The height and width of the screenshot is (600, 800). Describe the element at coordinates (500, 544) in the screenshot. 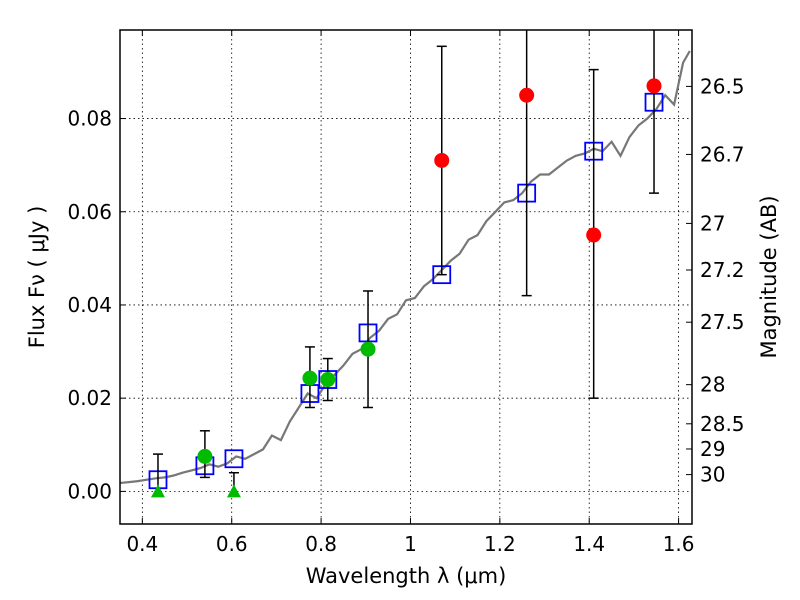

I see `x-tick-label: 1.2` at that location.